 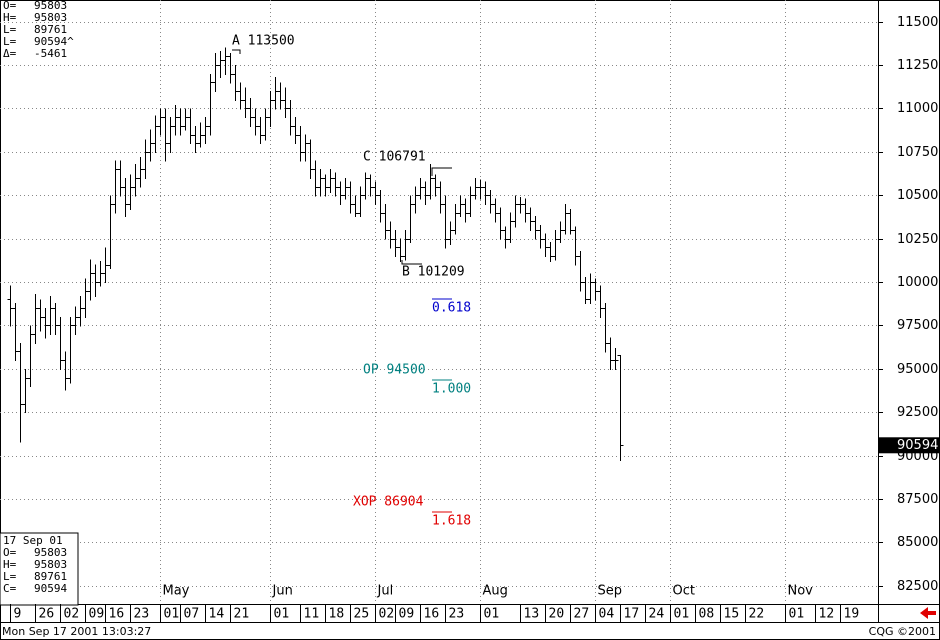 I want to click on x-tick-label: 9, so click(x=18, y=614).